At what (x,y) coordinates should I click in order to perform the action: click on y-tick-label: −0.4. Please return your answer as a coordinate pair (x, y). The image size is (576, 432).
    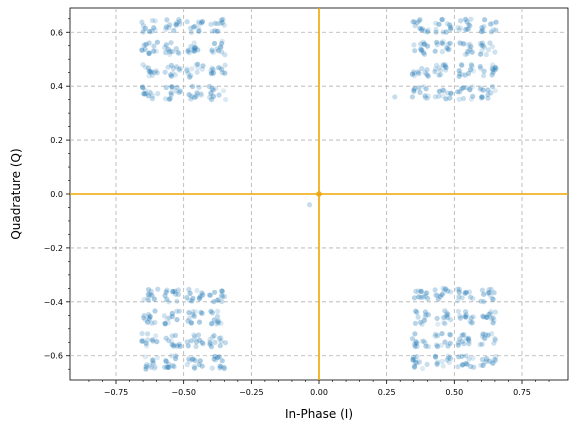
    Looking at the image, I should click on (53, 302).